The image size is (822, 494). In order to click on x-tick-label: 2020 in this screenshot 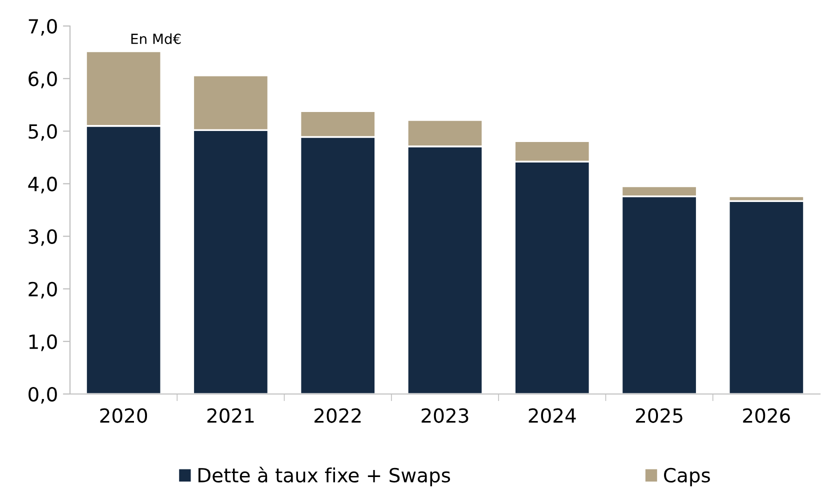, I will do `click(124, 415)`.